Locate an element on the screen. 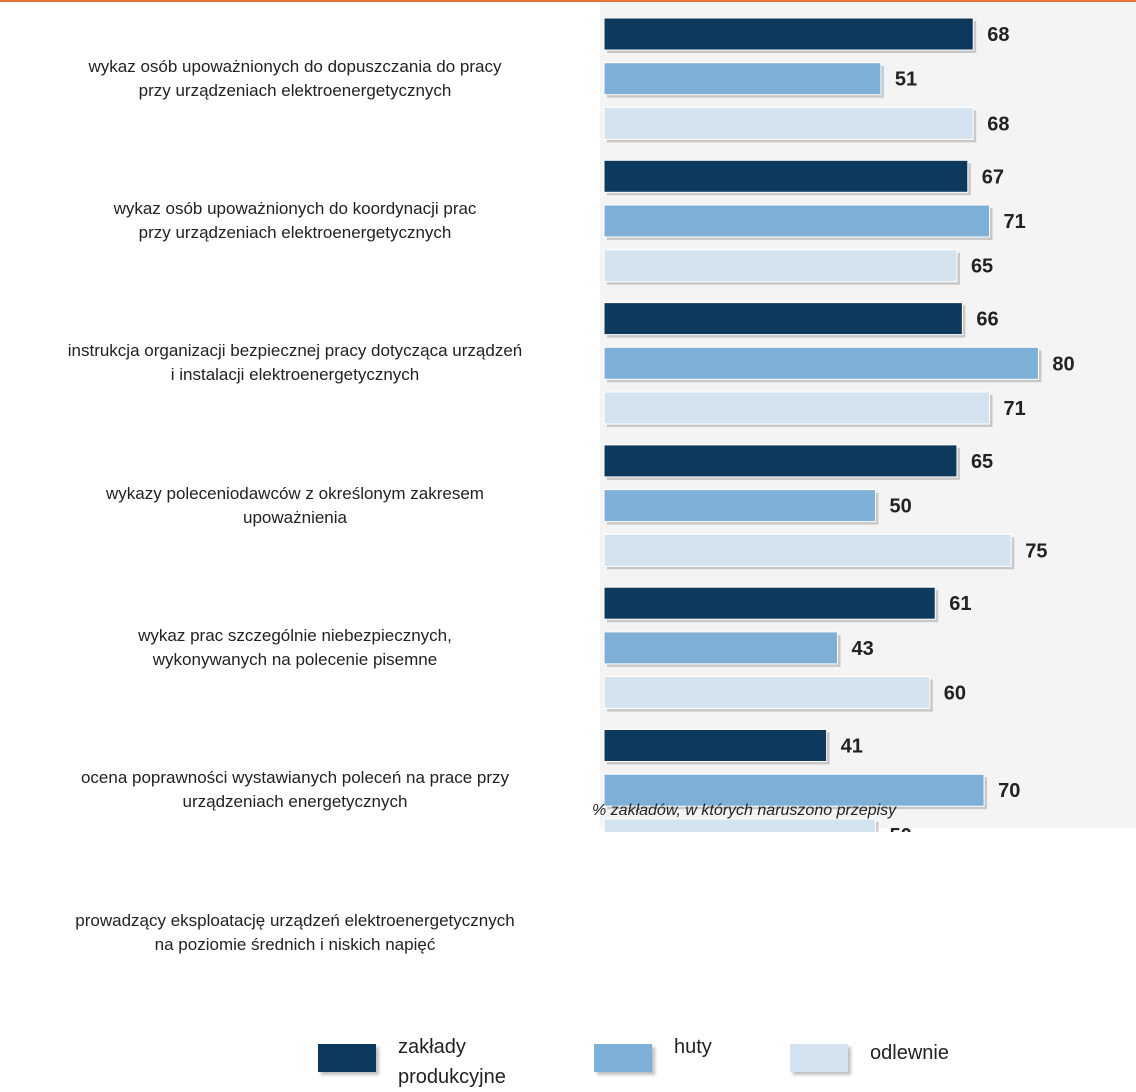  legend-item-odlewnie: odlewnie is located at coordinates (869, 1052).